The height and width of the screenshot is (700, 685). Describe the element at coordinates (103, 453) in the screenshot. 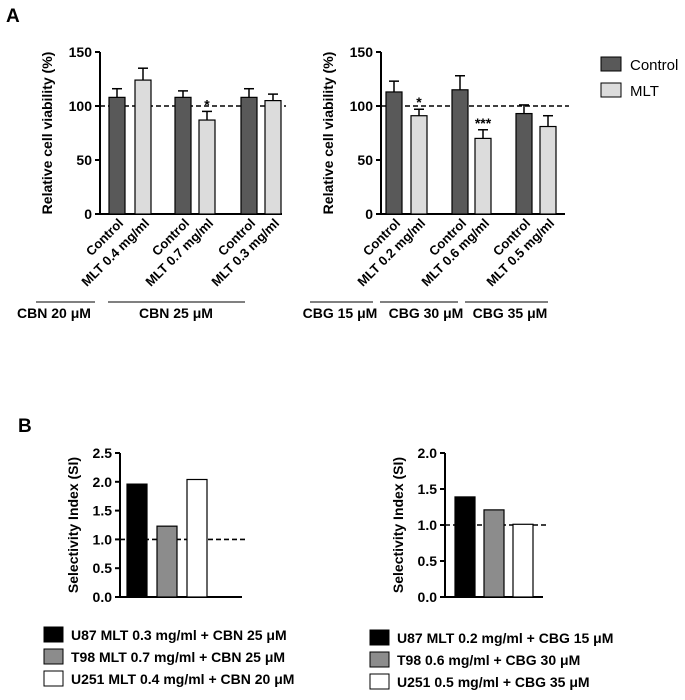

I see `y-tick-label: 2.5` at that location.